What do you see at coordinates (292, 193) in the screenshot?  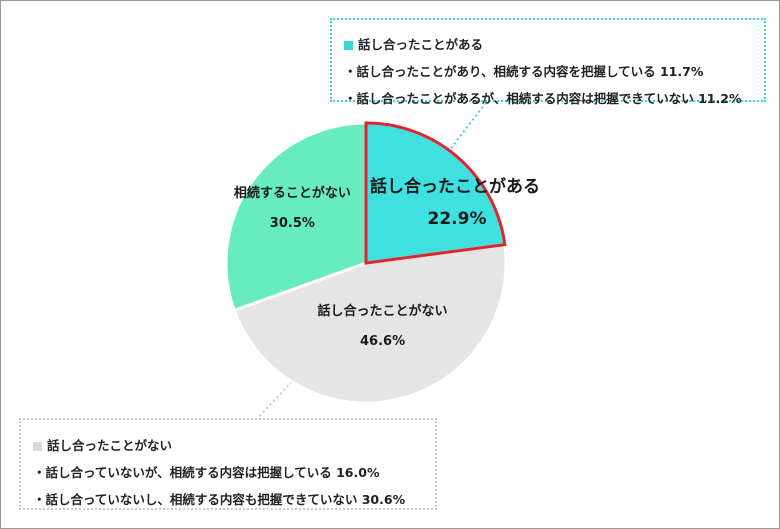 I see `slice-name-label: 相続することがない` at bounding box center [292, 193].